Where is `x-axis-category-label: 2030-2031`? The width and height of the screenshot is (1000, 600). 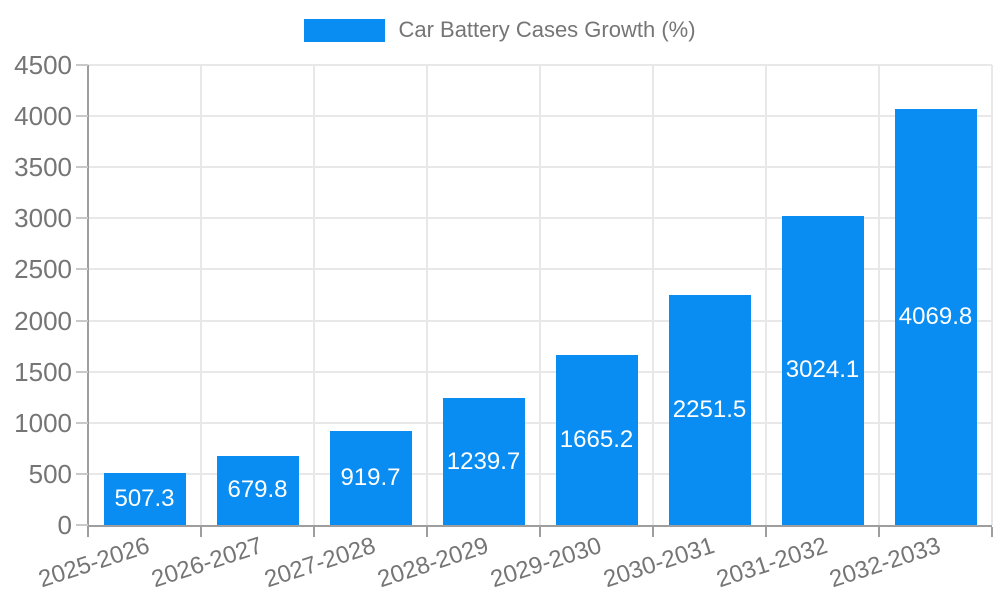 x-axis-category-label: 2030-2031 is located at coordinates (659, 563).